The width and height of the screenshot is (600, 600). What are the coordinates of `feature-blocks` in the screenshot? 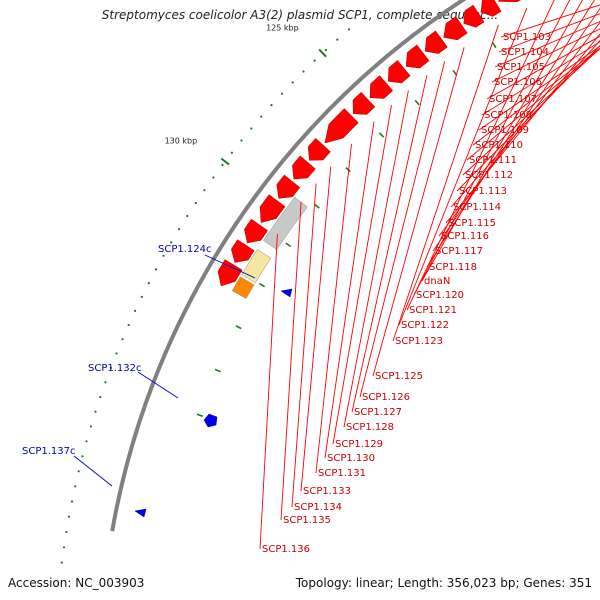 It's located at (269, 247).